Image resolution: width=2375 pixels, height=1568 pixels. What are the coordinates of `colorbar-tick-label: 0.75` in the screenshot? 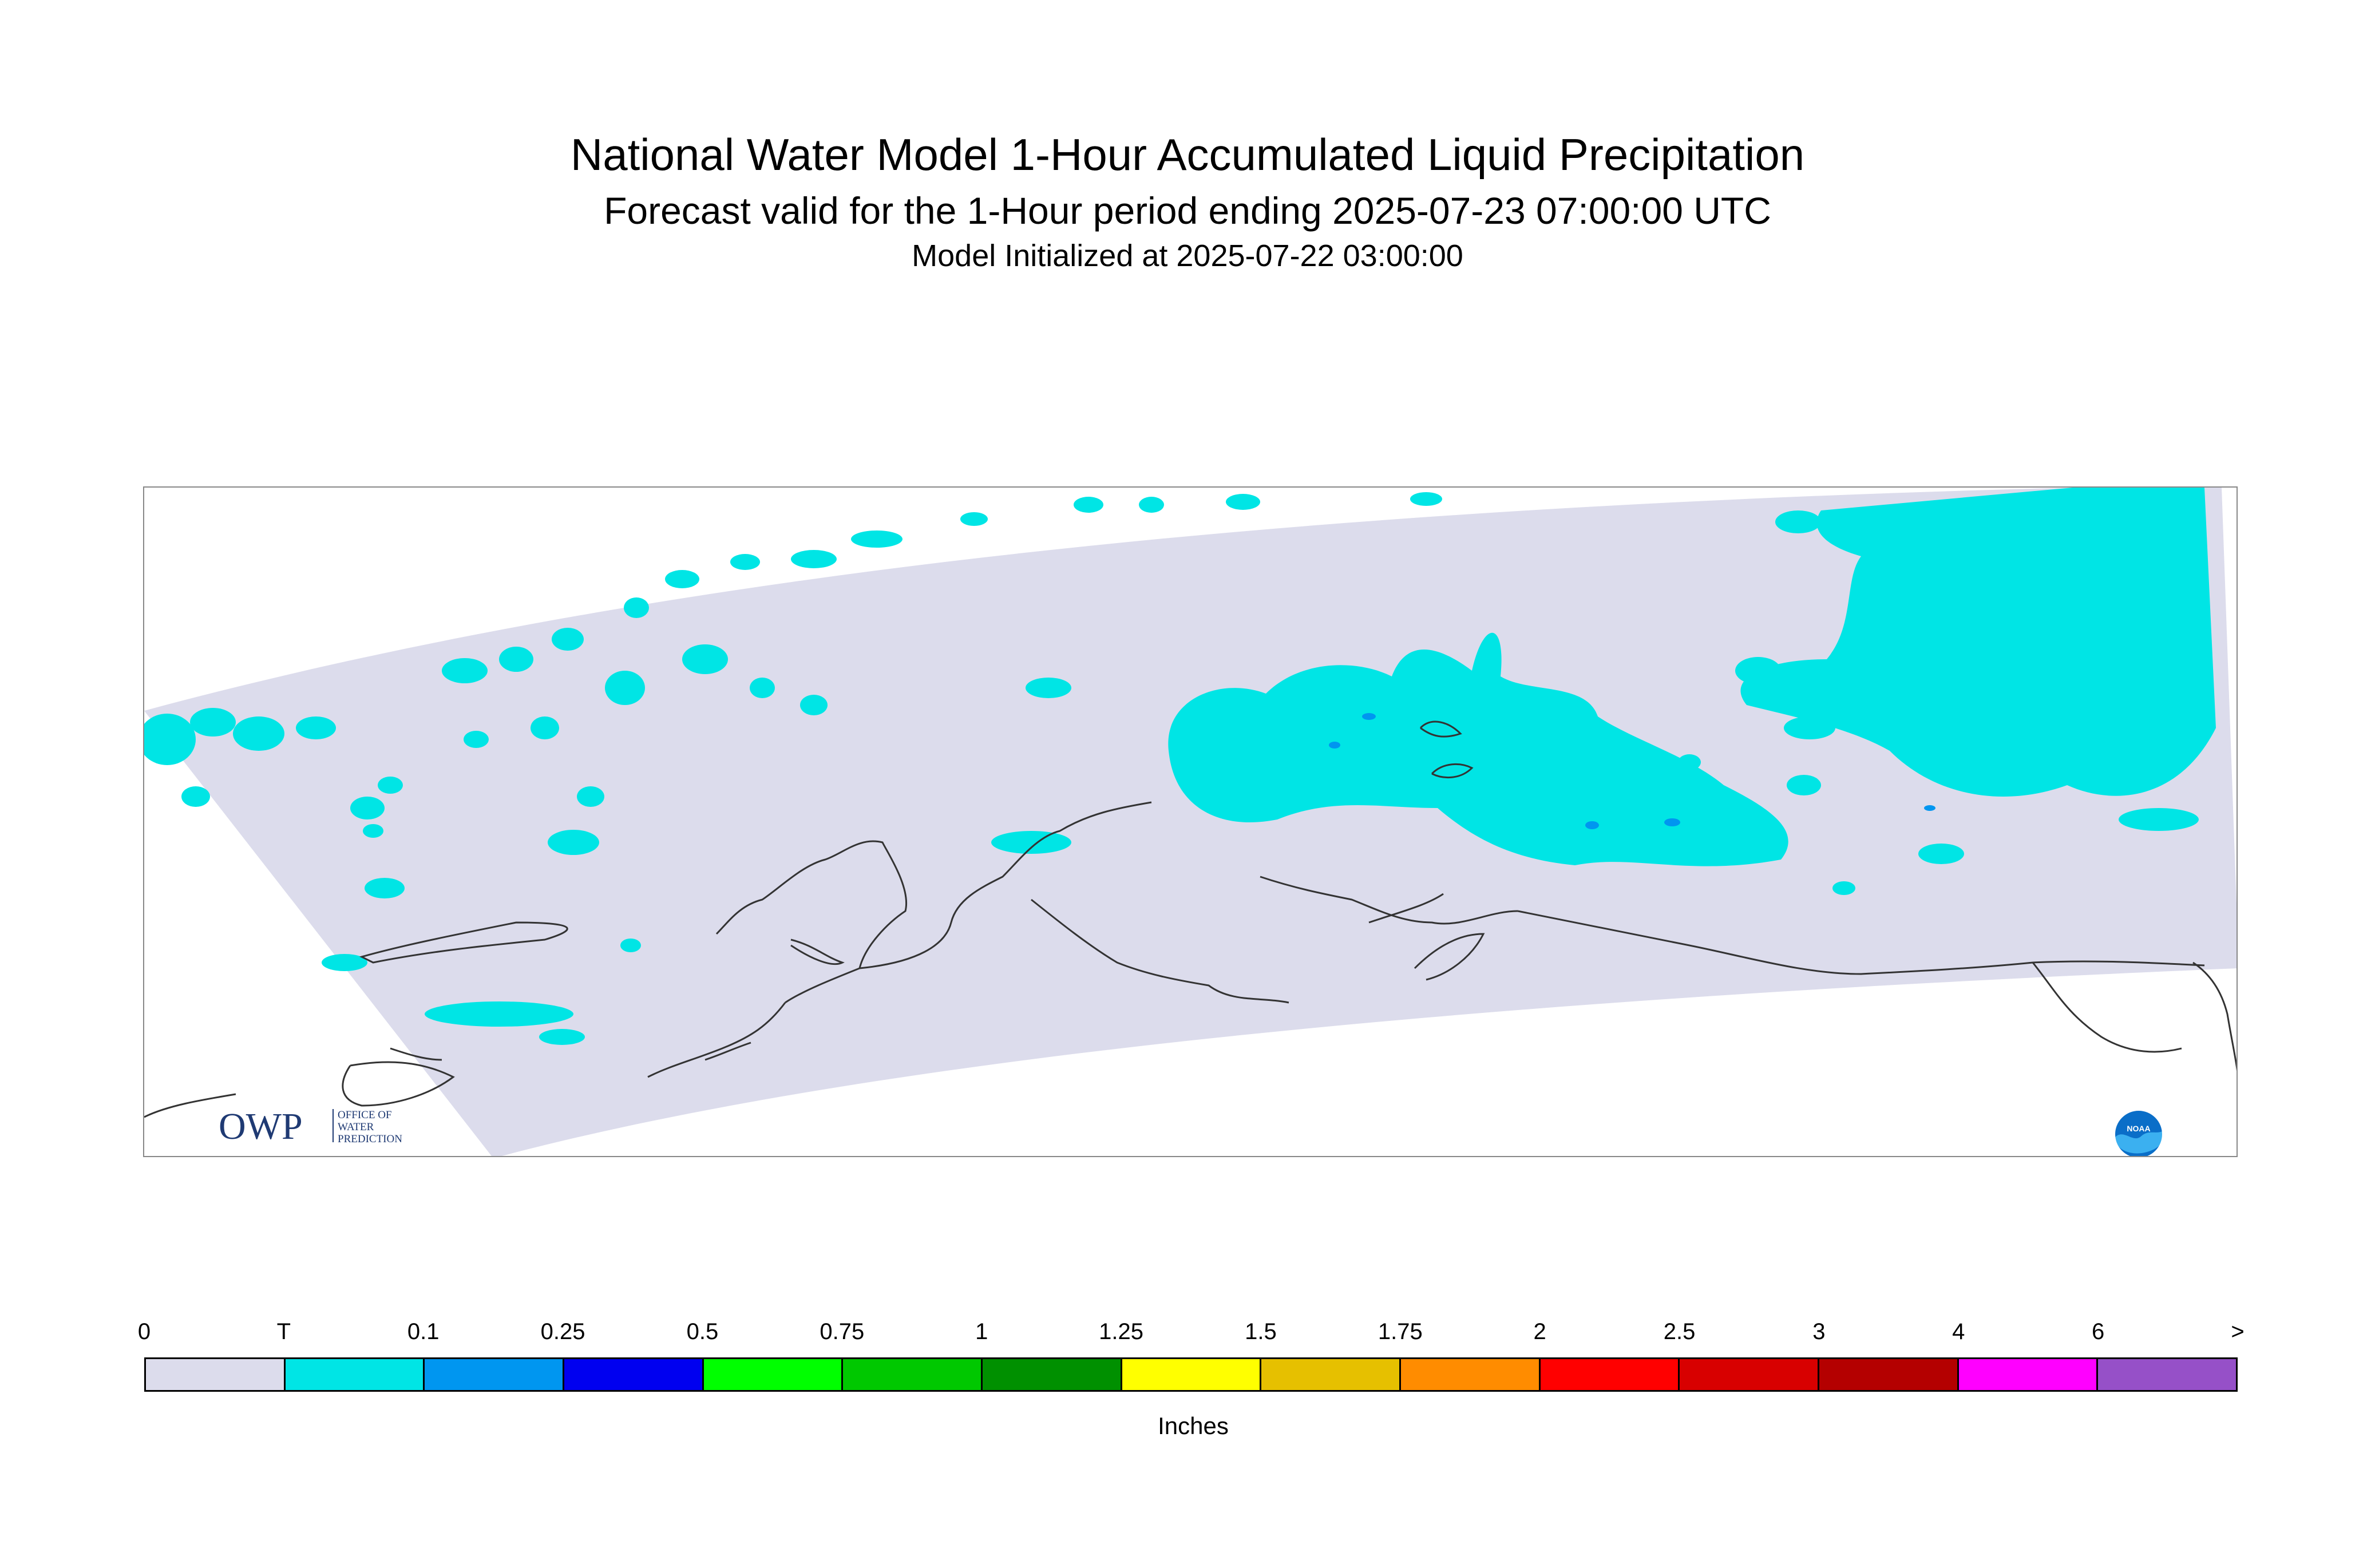 It's located at (842, 1331).